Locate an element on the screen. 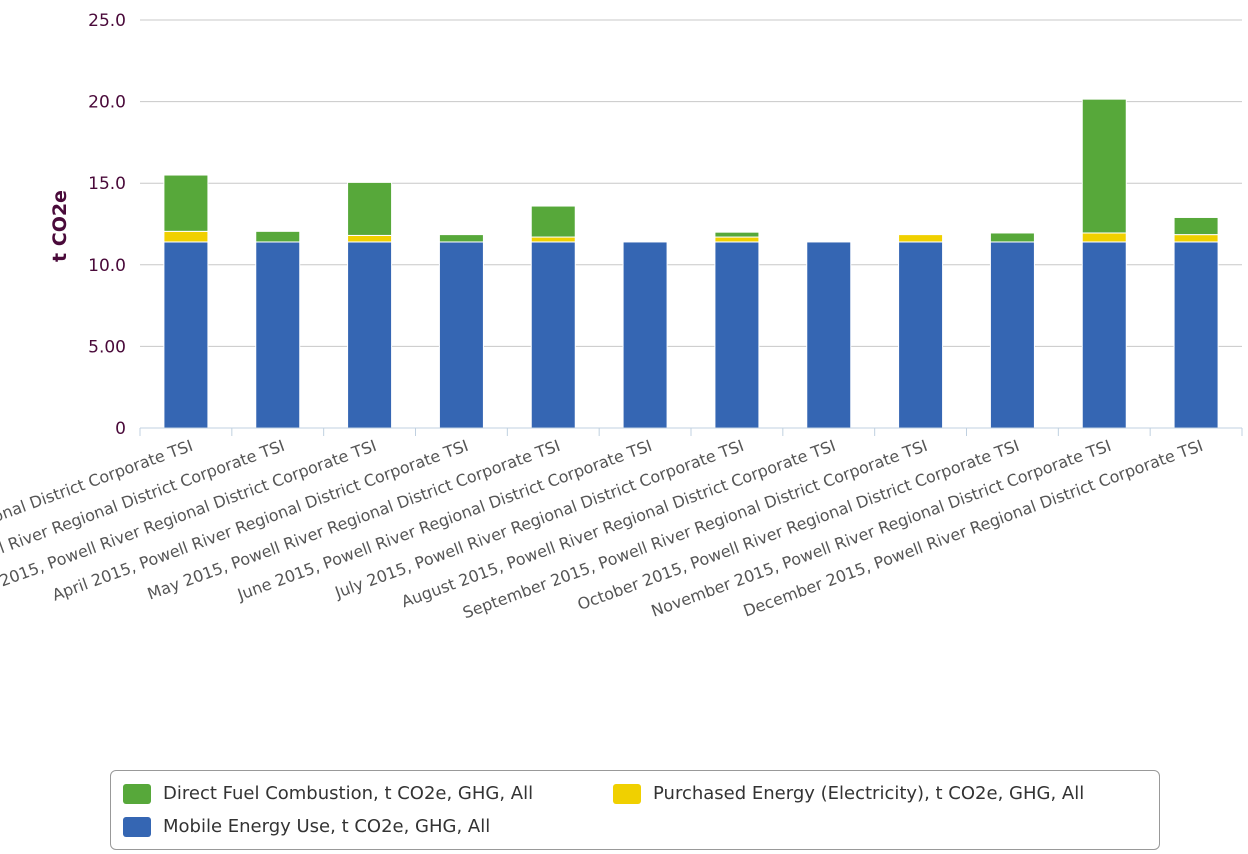  y-tick-label: 15.0 is located at coordinates (107, 184).